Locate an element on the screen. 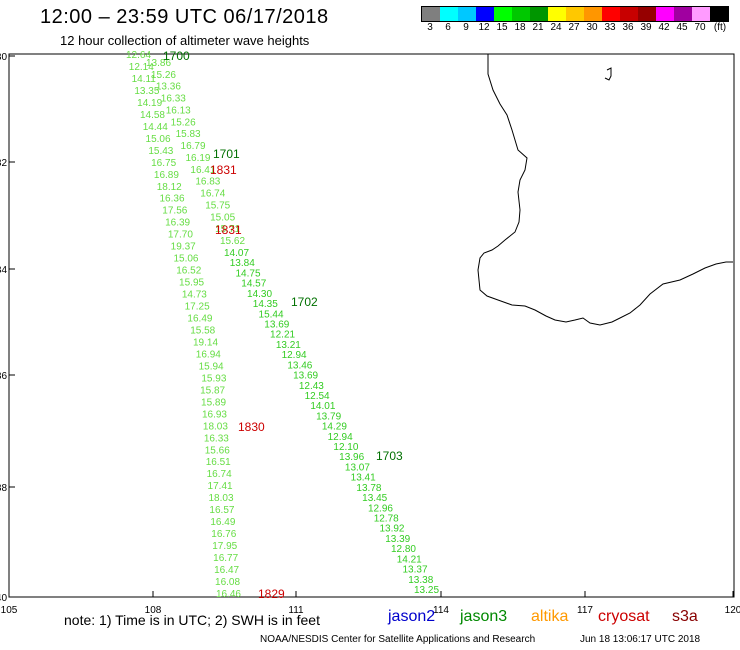 Image resolution: width=740 pixels, height=650 pixels. swh-value: 19.14 is located at coordinates (205, 342).